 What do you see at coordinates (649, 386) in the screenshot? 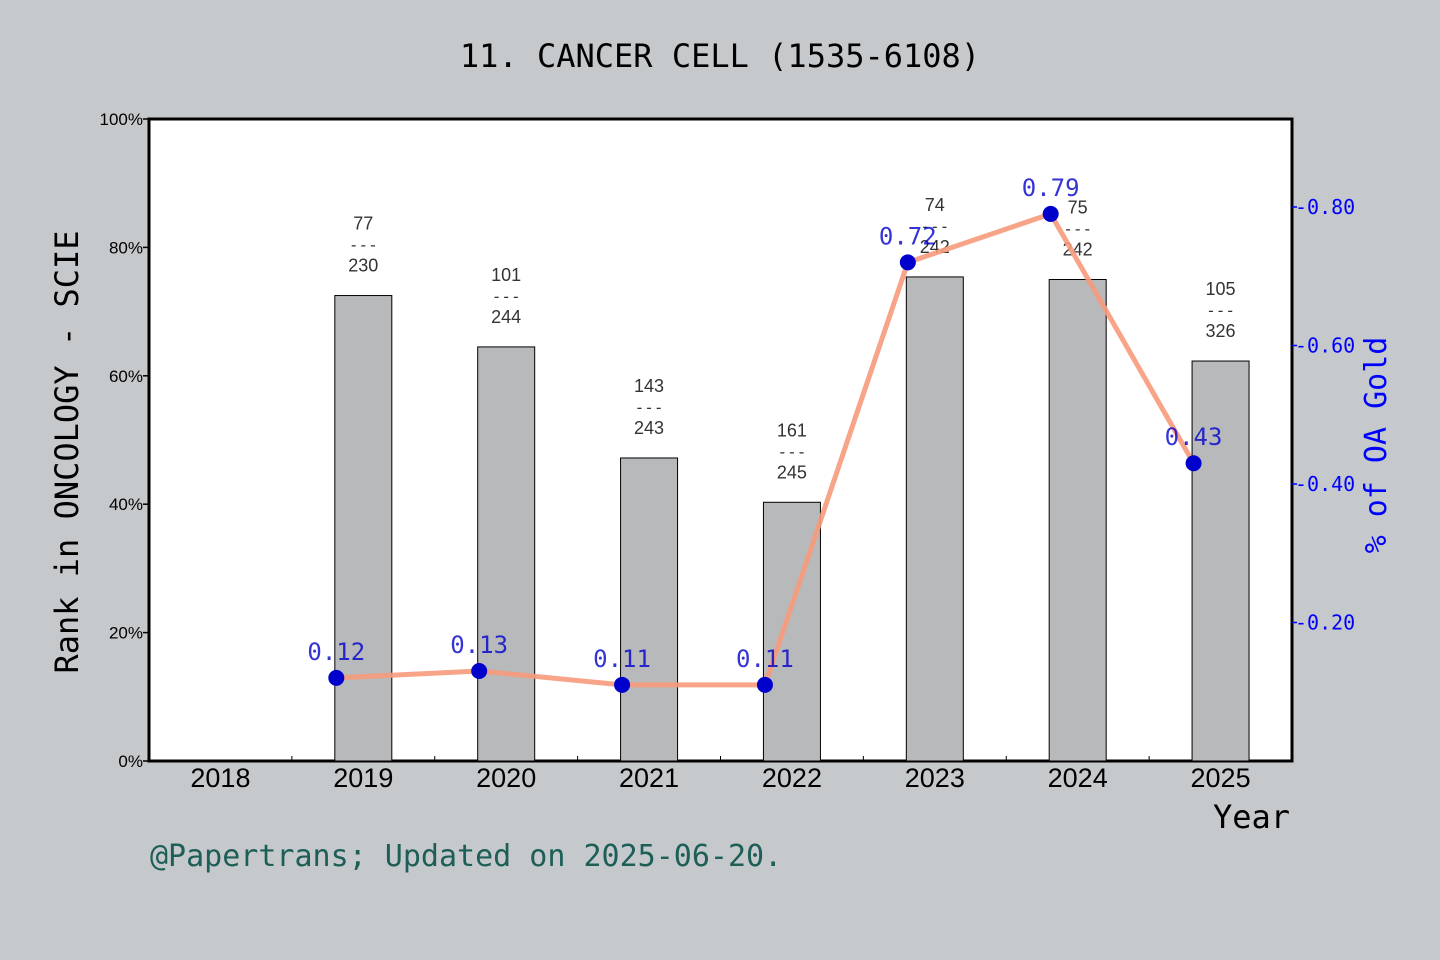
I see `bar-label-rank: 143` at bounding box center [649, 386].